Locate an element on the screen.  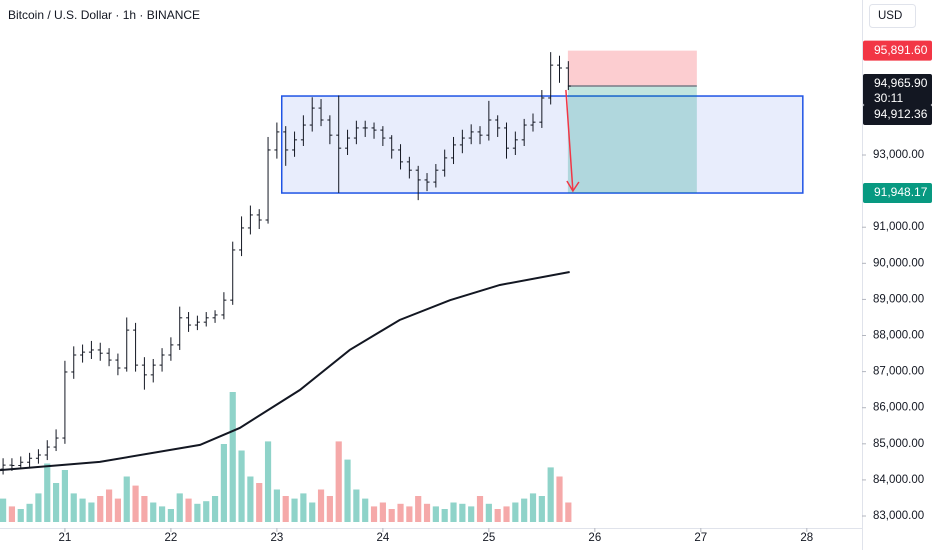
x-tick-label: 25 is located at coordinates (488, 538).